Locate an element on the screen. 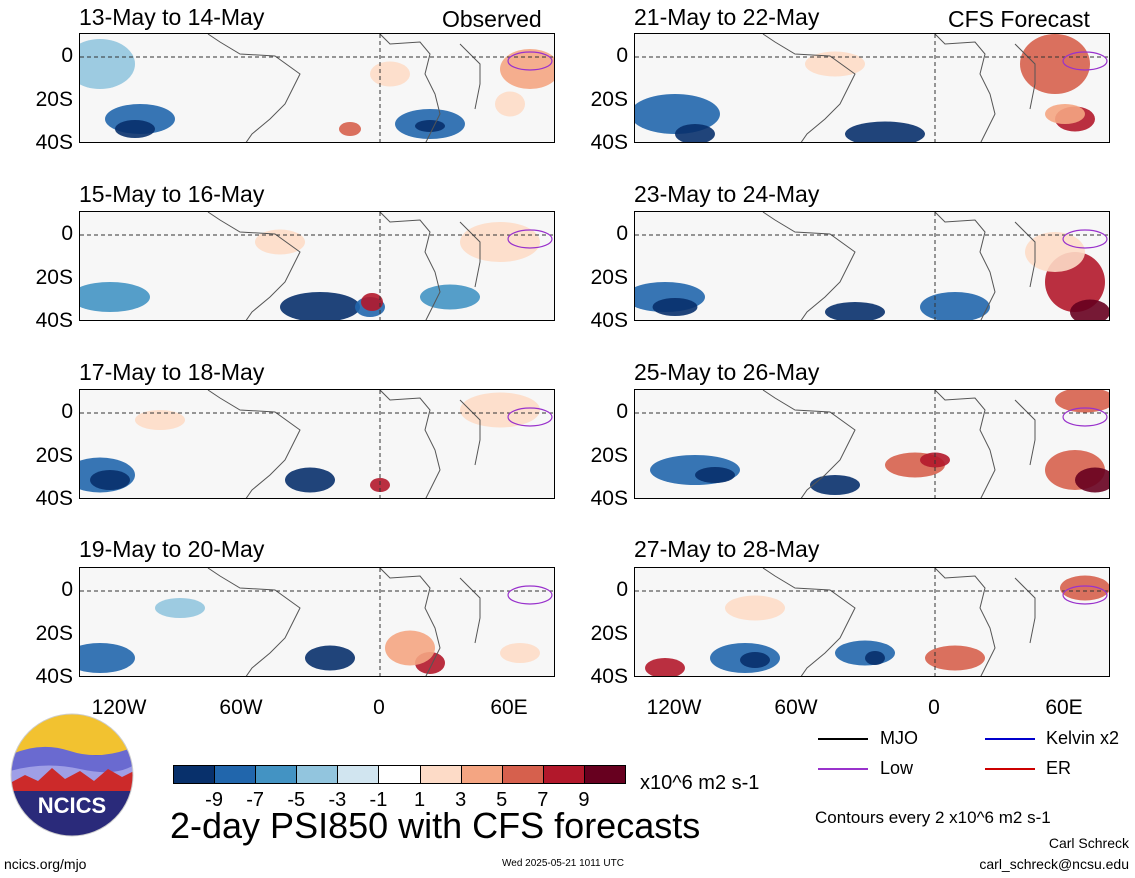 The width and height of the screenshot is (1135, 878). legend-kelvin-line is located at coordinates (1010, 739).